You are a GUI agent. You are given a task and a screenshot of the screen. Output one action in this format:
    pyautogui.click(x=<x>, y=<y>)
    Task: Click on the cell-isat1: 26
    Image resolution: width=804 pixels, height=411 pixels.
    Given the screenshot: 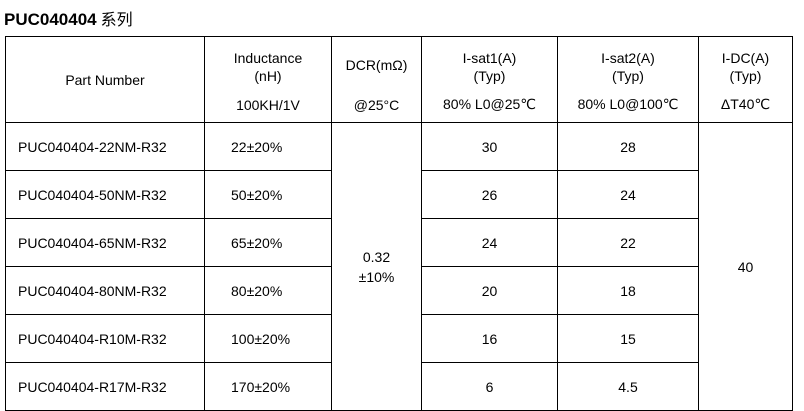 What is the action you would take?
    pyautogui.click(x=489, y=194)
    